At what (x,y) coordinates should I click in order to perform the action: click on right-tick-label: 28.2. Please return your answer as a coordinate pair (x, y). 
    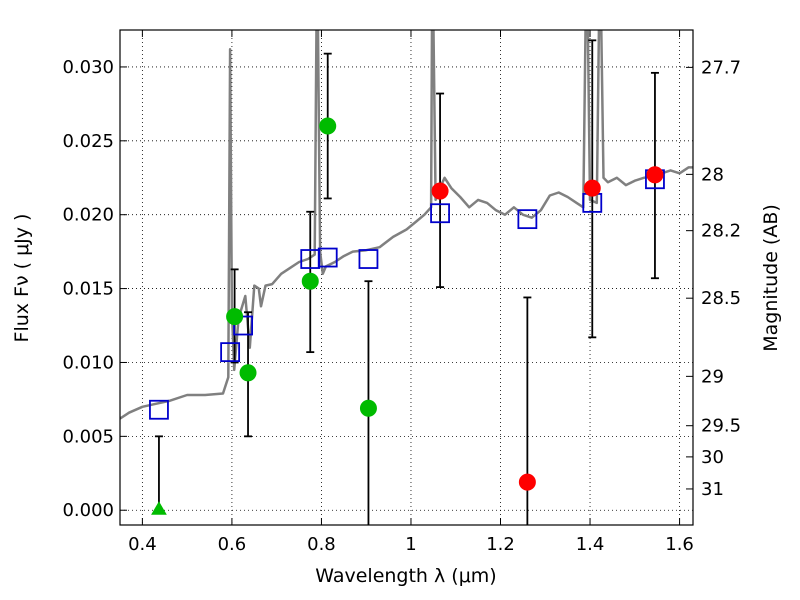
    Looking at the image, I should click on (721, 231).